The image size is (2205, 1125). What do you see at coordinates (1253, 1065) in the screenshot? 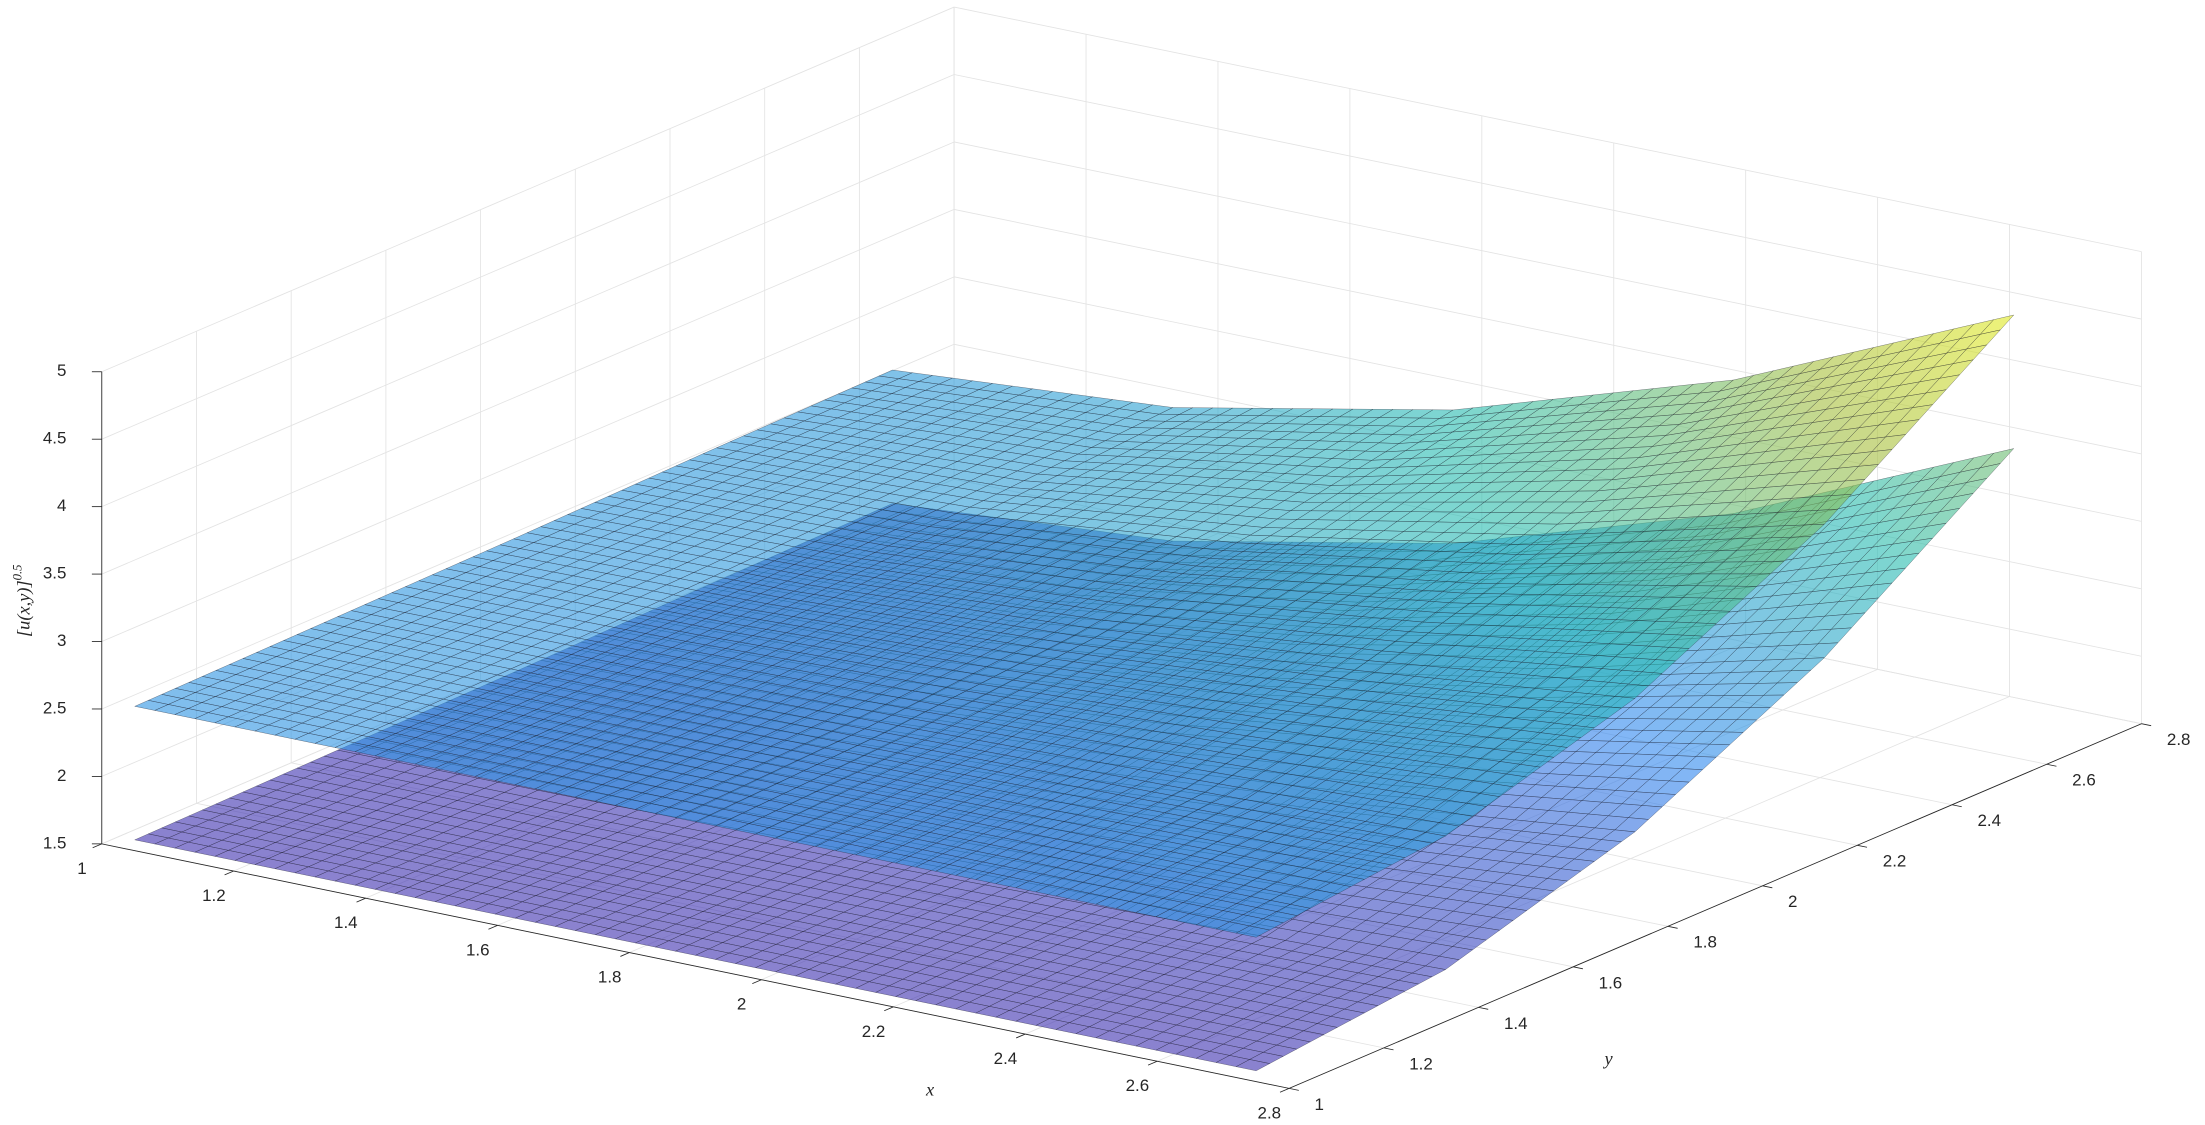
I see `surface-facet` at bounding box center [1253, 1065].